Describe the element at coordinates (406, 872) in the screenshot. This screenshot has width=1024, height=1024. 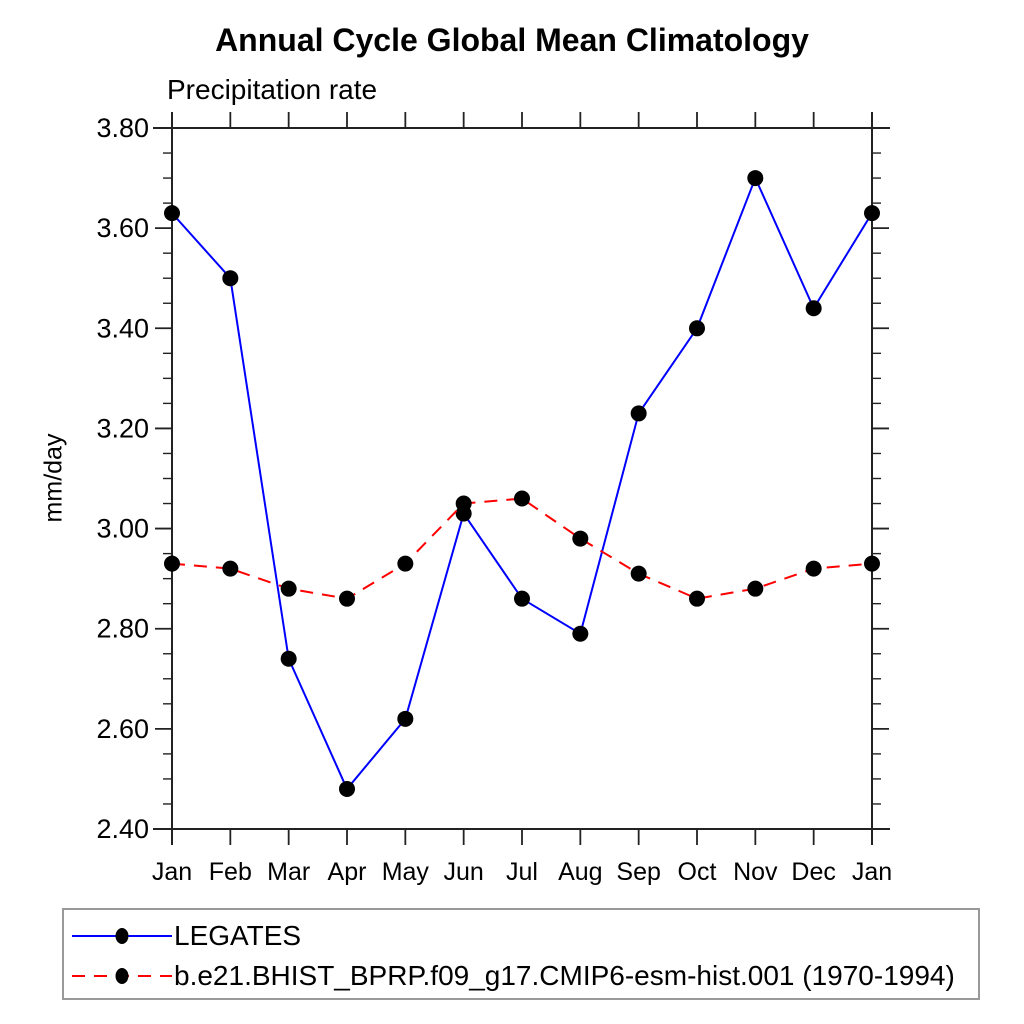
I see `x-tick-label: May` at that location.